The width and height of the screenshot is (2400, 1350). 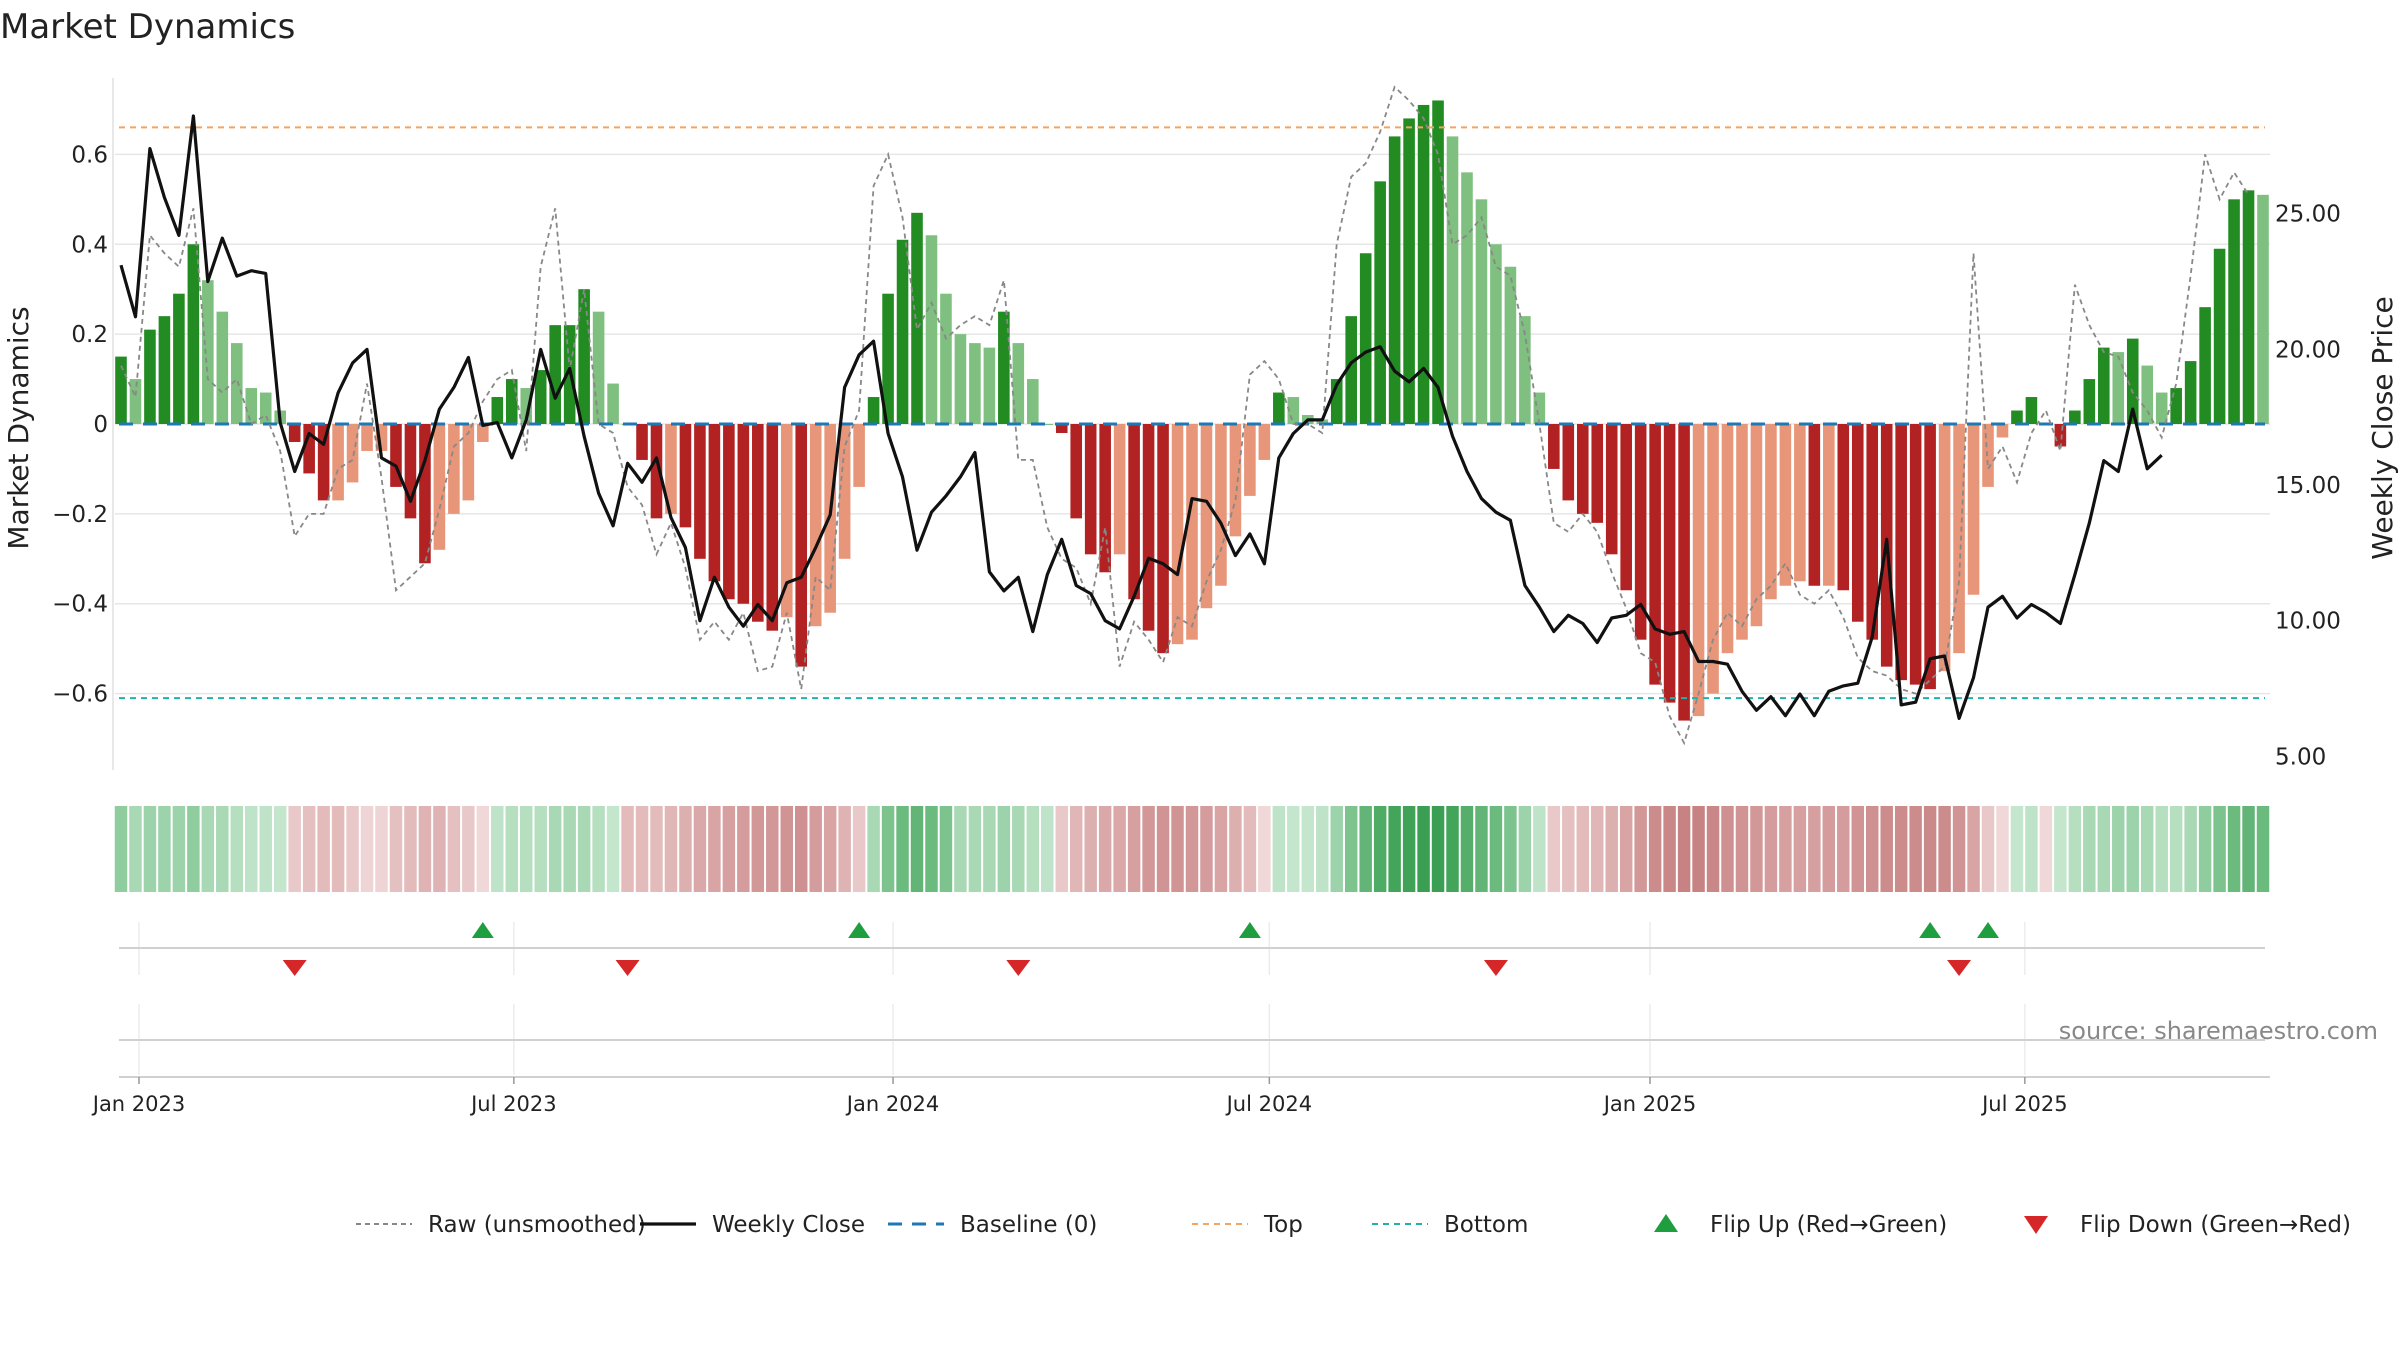 What do you see at coordinates (1486, 1225) in the screenshot?
I see `legend-label: Bottom` at bounding box center [1486, 1225].